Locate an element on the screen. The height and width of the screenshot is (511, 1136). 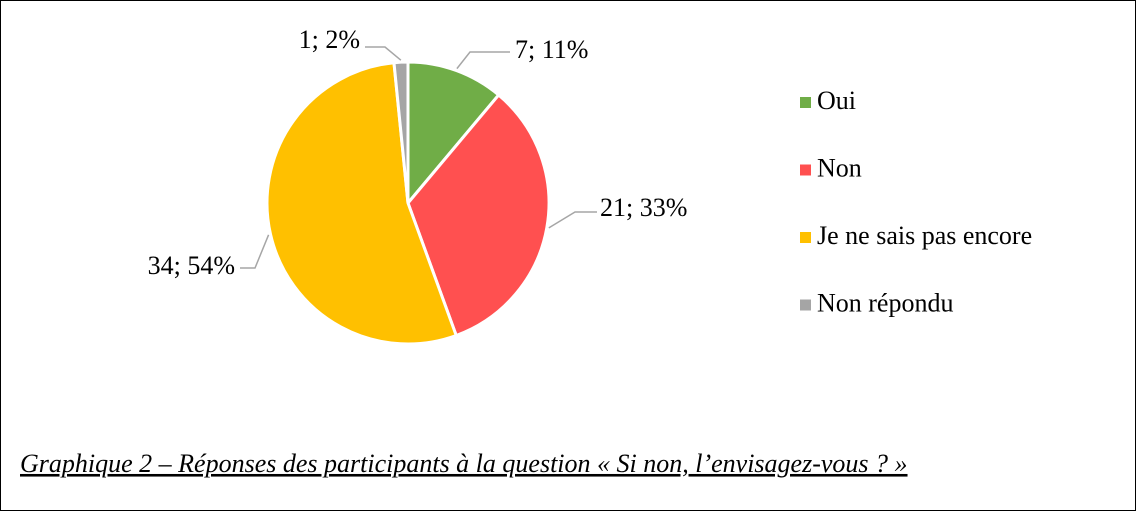
legend-label: Oui is located at coordinates (836, 100).